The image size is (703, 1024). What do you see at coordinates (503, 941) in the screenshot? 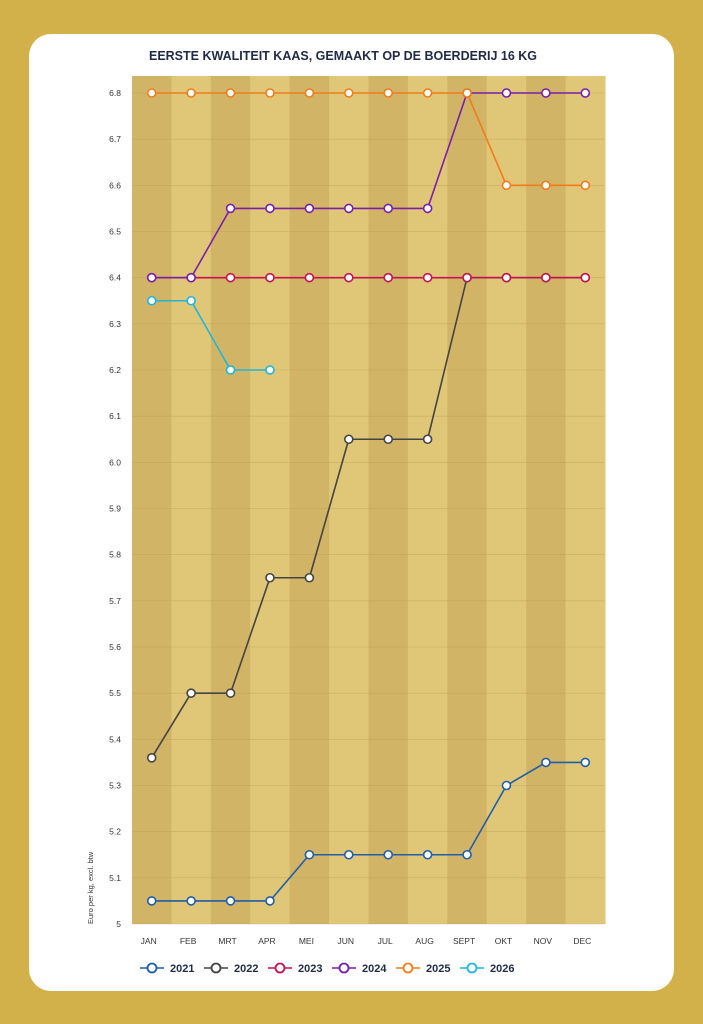
I see `x-tick-label: OKT` at bounding box center [503, 941].